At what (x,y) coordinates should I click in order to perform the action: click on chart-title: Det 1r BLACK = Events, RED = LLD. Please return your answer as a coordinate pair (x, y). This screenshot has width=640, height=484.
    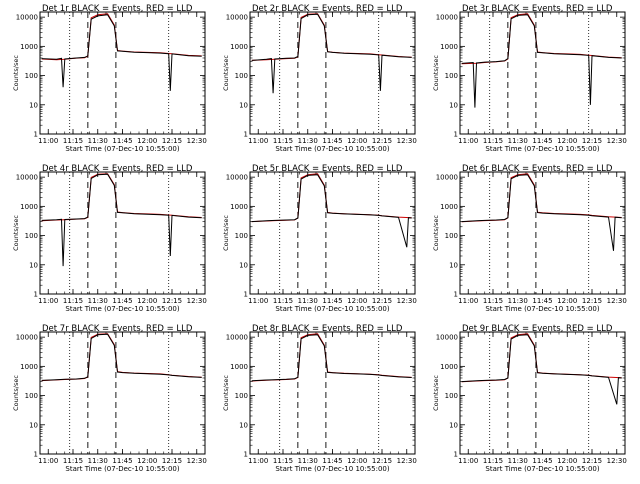
    Looking at the image, I should click on (117, 9).